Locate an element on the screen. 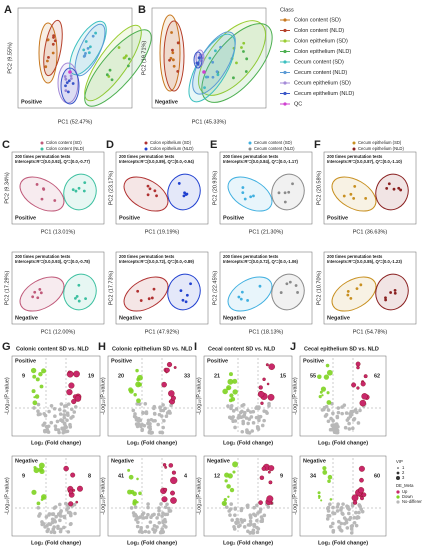 This screenshot has width=422, height=550. legend-label: QC is located at coordinates (298, 104).